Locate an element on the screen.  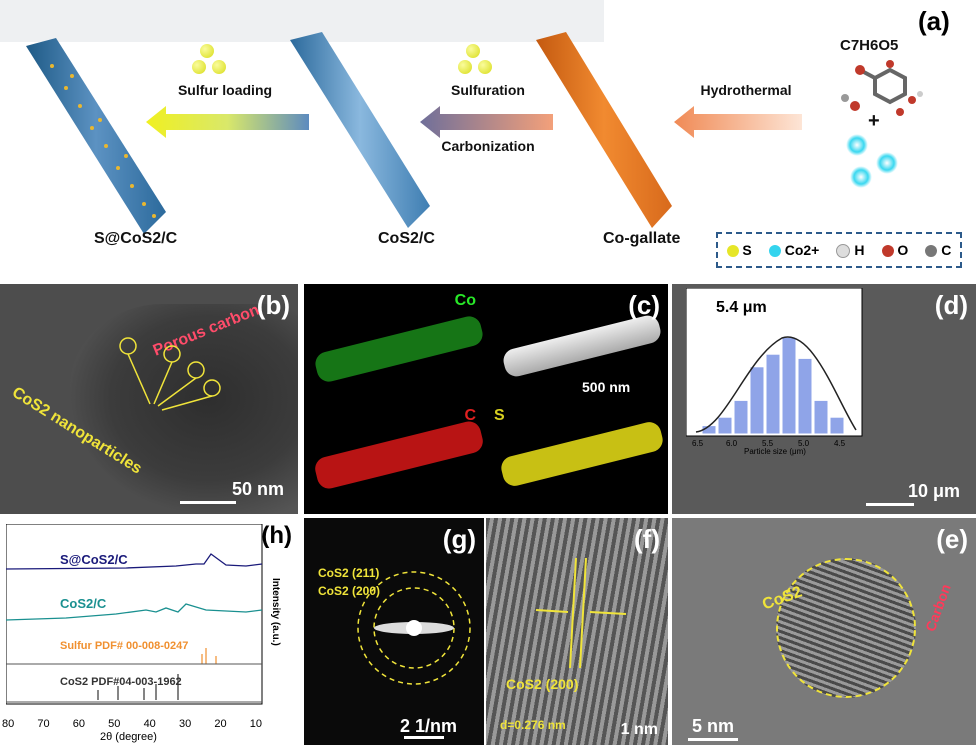
s-rod is located at coordinates (582, 454).